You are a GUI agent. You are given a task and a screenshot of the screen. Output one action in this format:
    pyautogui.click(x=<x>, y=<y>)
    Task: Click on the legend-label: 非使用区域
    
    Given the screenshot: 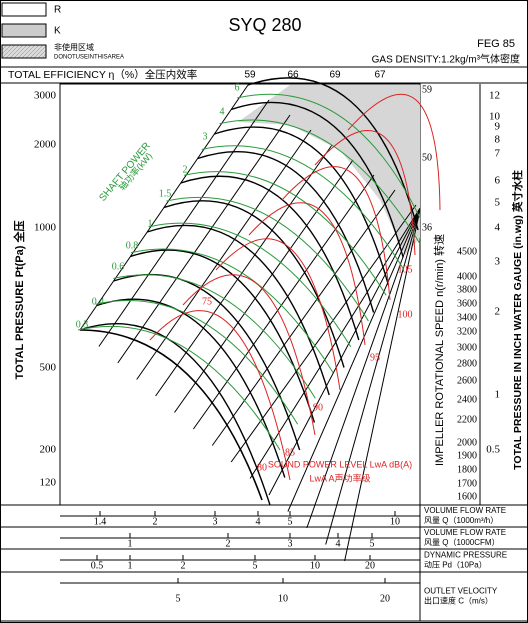 What is the action you would take?
    pyautogui.click(x=74, y=47)
    